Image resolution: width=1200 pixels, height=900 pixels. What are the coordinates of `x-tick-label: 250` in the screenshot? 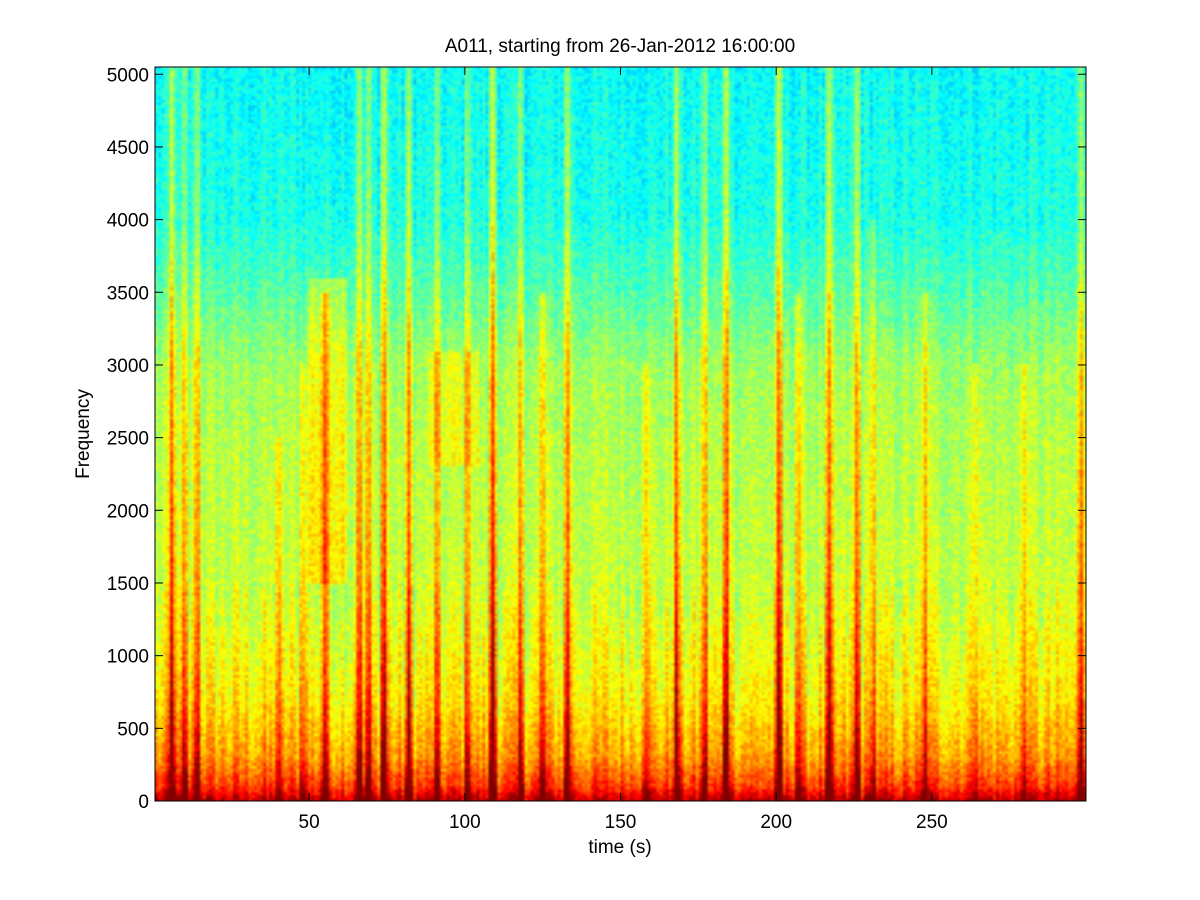 It's located at (932, 822).